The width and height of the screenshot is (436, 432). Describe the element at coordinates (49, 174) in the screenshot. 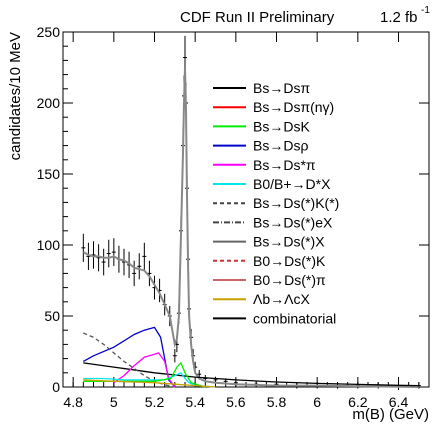

I see `y-tick-label: 150` at that location.